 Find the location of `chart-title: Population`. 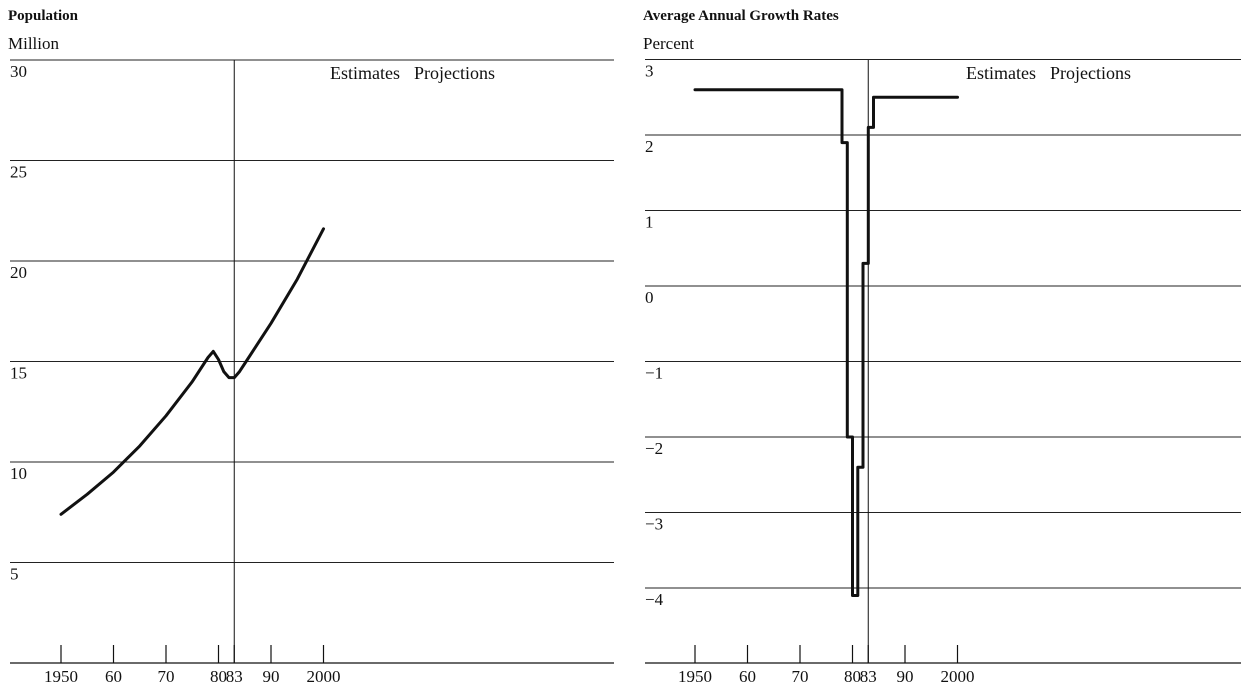

chart-title: Population is located at coordinates (43, 16).